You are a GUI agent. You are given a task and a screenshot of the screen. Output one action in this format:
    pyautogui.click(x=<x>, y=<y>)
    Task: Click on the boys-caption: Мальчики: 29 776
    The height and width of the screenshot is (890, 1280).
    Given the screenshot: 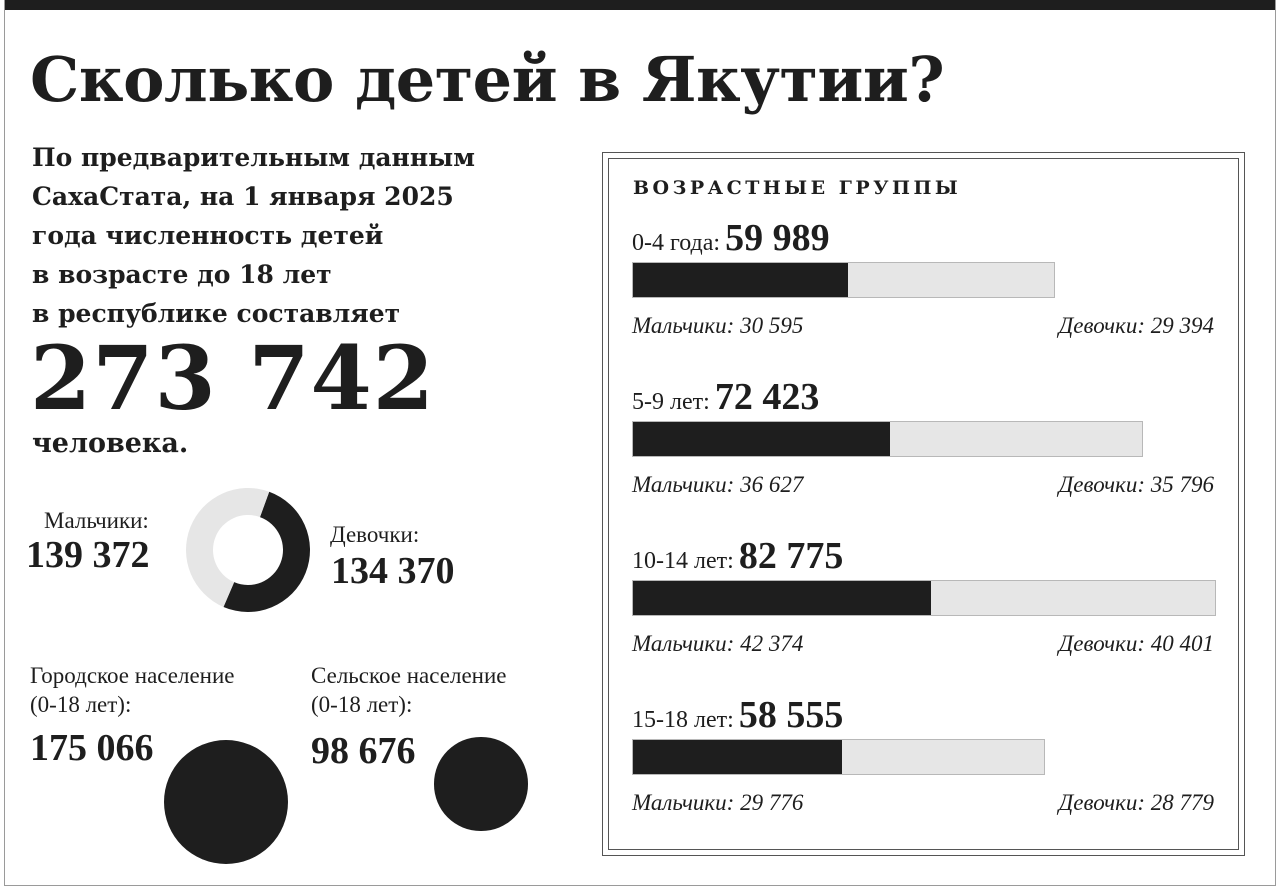 What is the action you would take?
    pyautogui.click(x=717, y=803)
    